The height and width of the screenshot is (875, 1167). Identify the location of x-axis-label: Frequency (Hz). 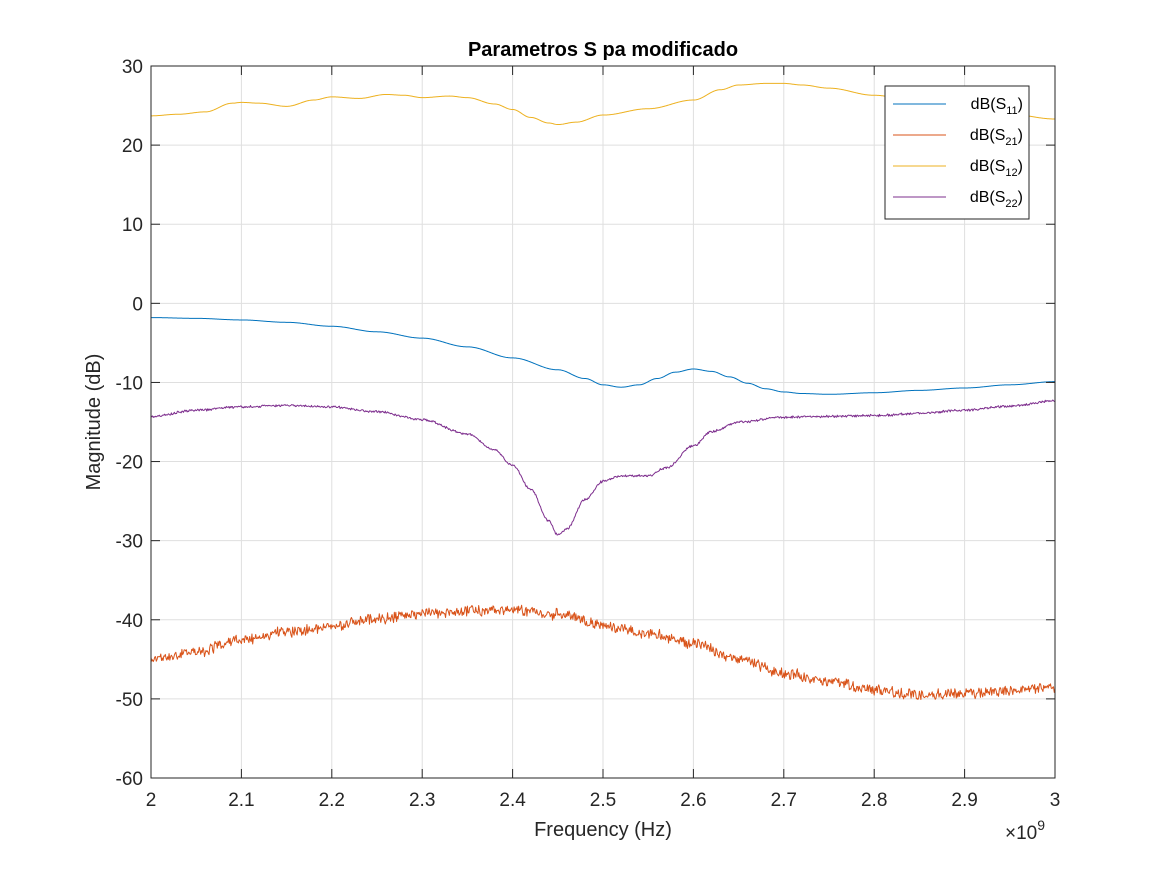
(603, 830).